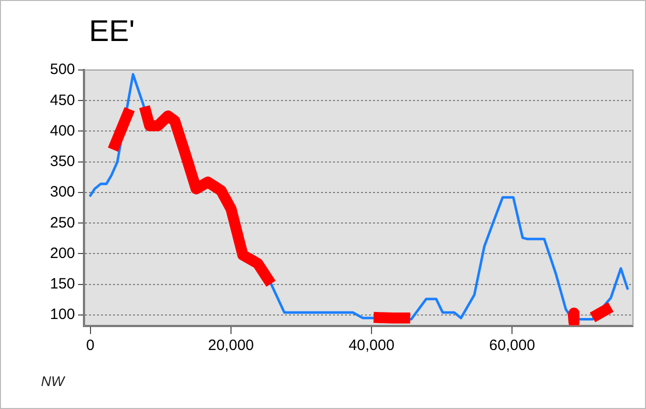  Describe the element at coordinates (371, 345) in the screenshot. I see `x-tick-label: 40,000` at that location.